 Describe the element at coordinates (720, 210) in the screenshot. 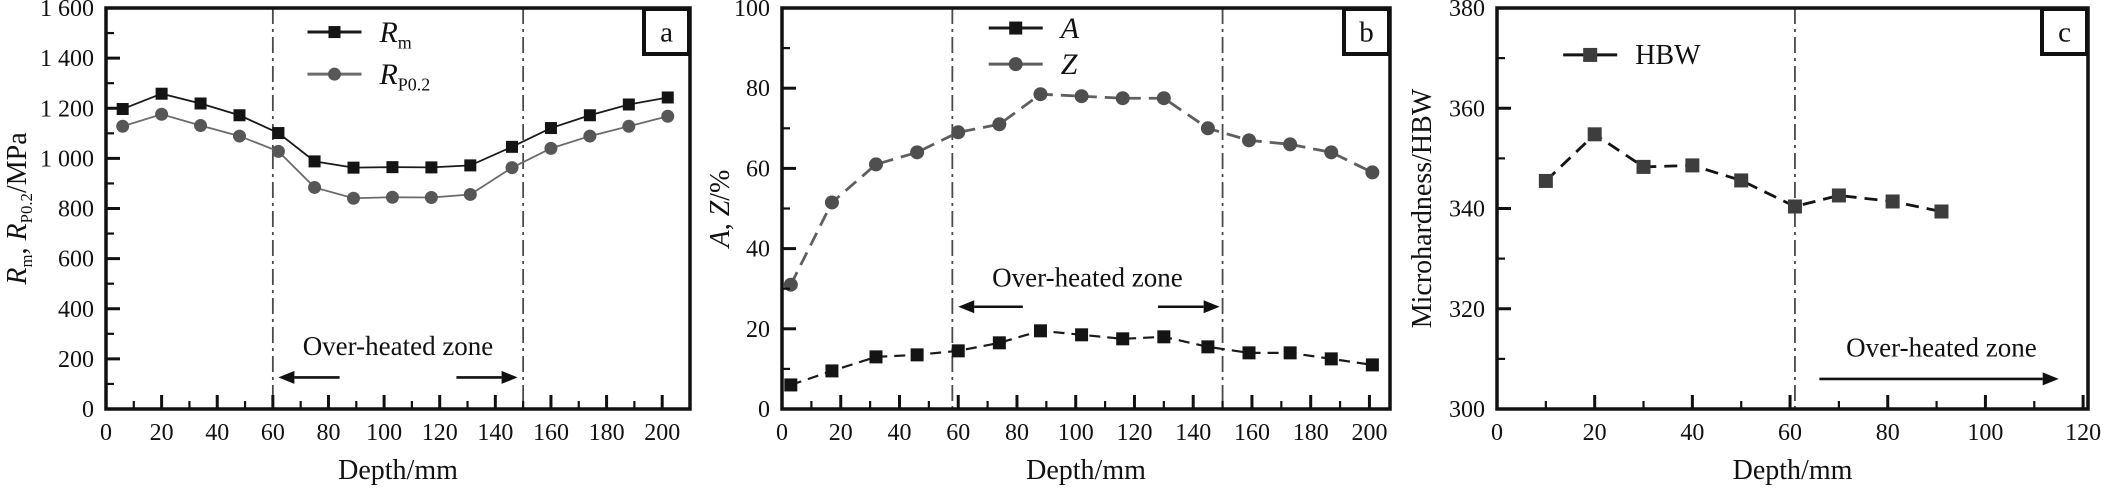

I see `svg-text: A, Z/%` at that location.